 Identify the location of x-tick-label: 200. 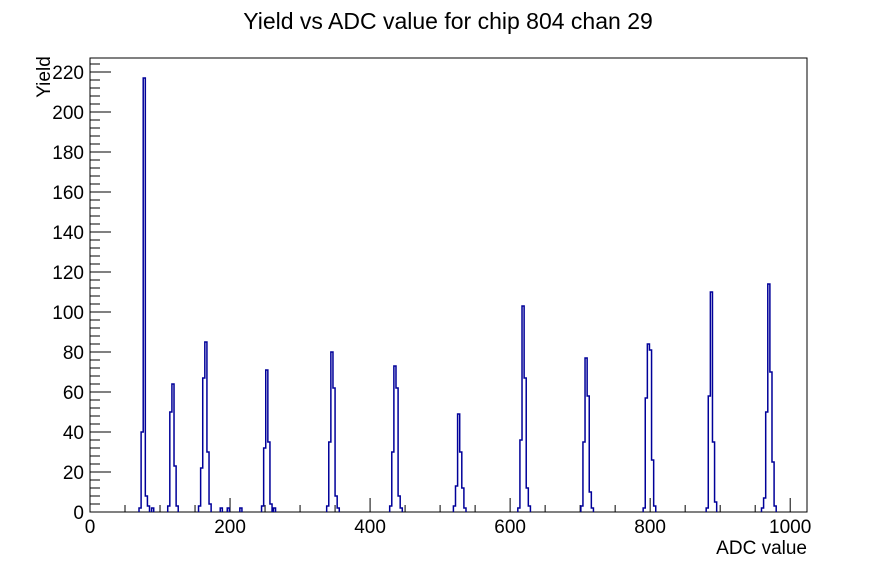
(230, 527).